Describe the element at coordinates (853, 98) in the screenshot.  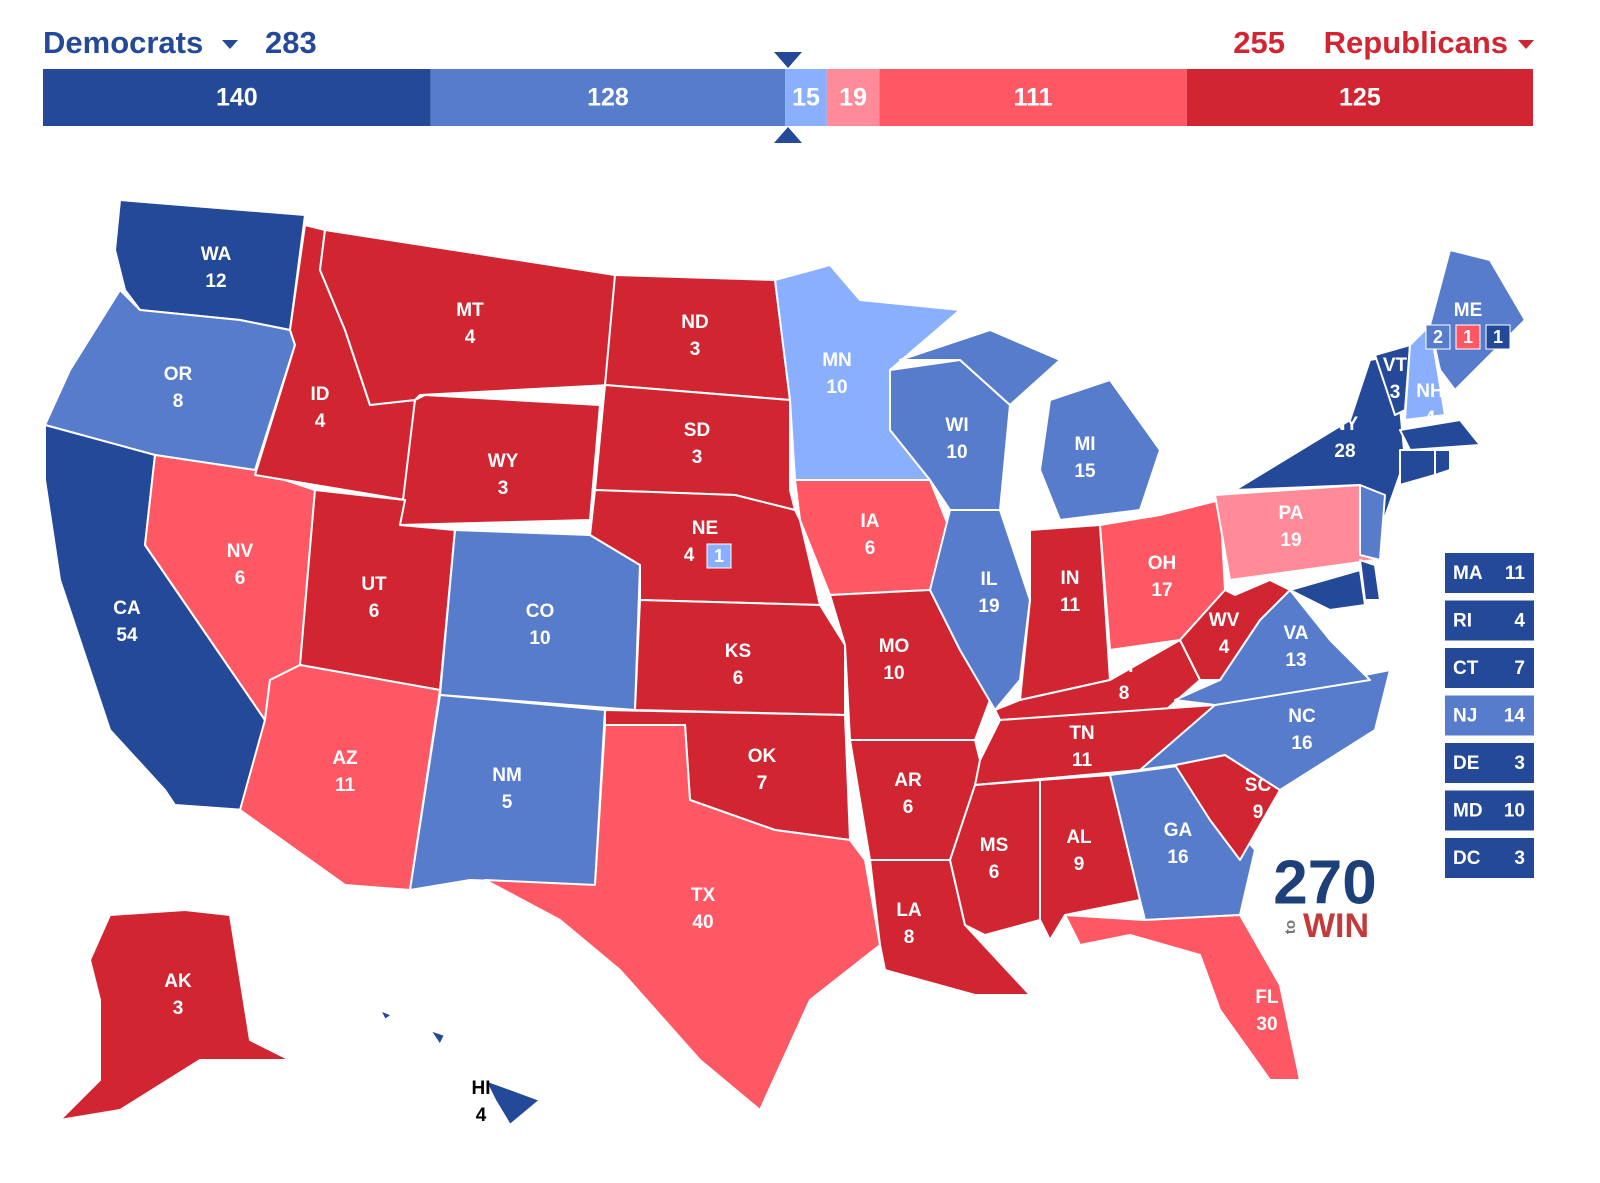
I see `bar-segment-label: 19` at that location.